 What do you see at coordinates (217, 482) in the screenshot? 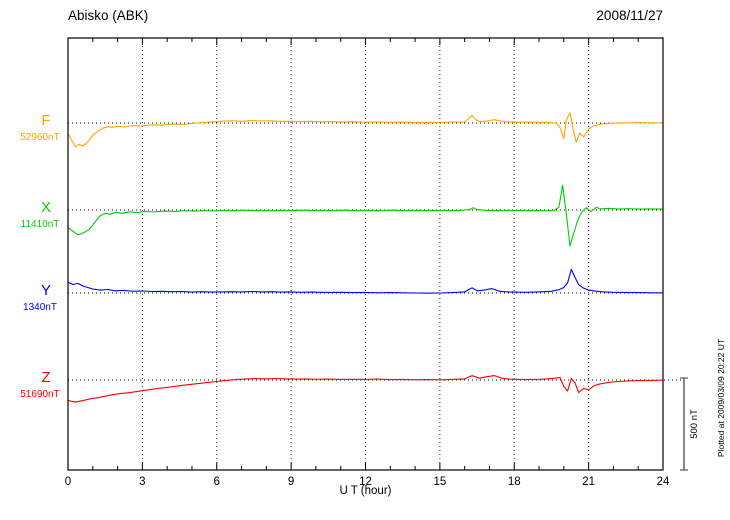
I see `x-tick-label-6: 6` at bounding box center [217, 482].